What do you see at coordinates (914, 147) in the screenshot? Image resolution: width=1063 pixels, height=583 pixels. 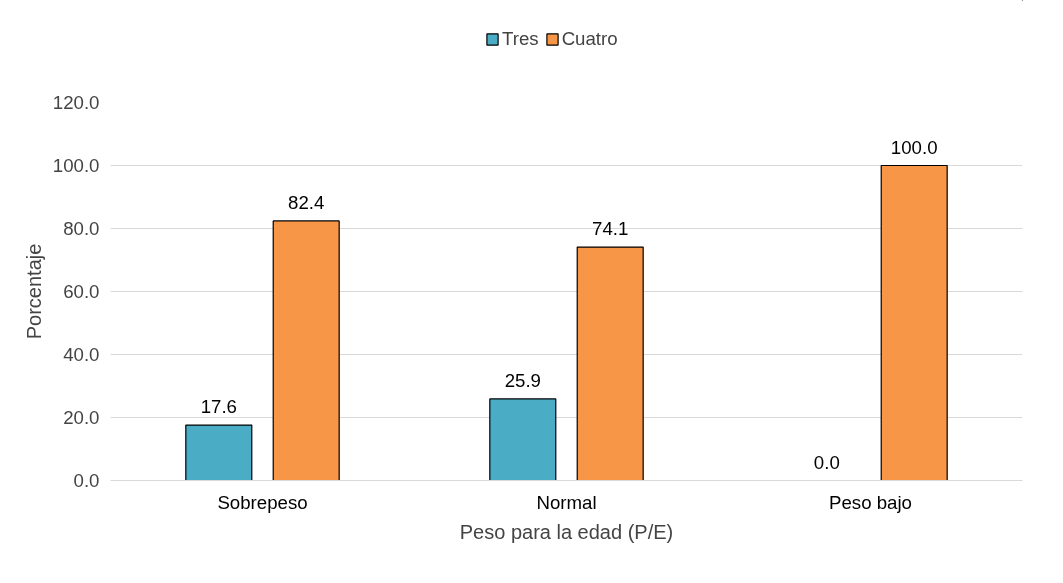 I see `data-label: 100.0` at bounding box center [914, 147].